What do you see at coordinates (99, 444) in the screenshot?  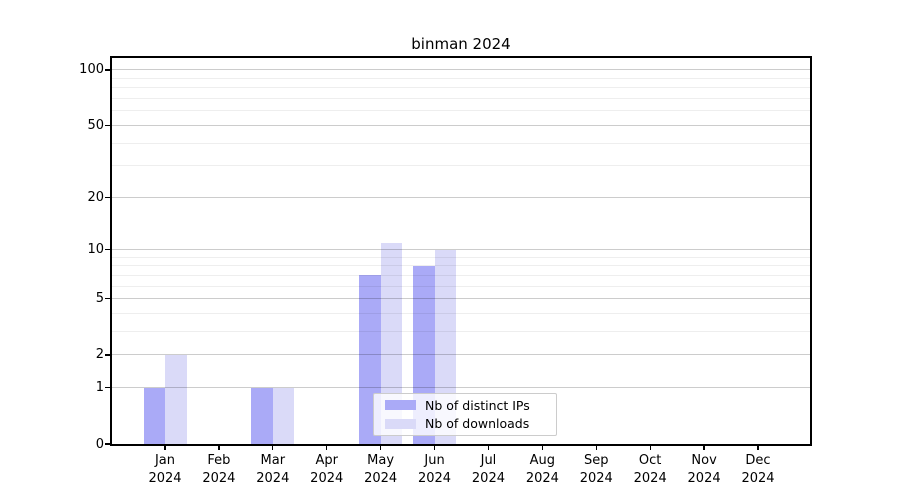 I see `y-axis-label: 0` at bounding box center [99, 444].